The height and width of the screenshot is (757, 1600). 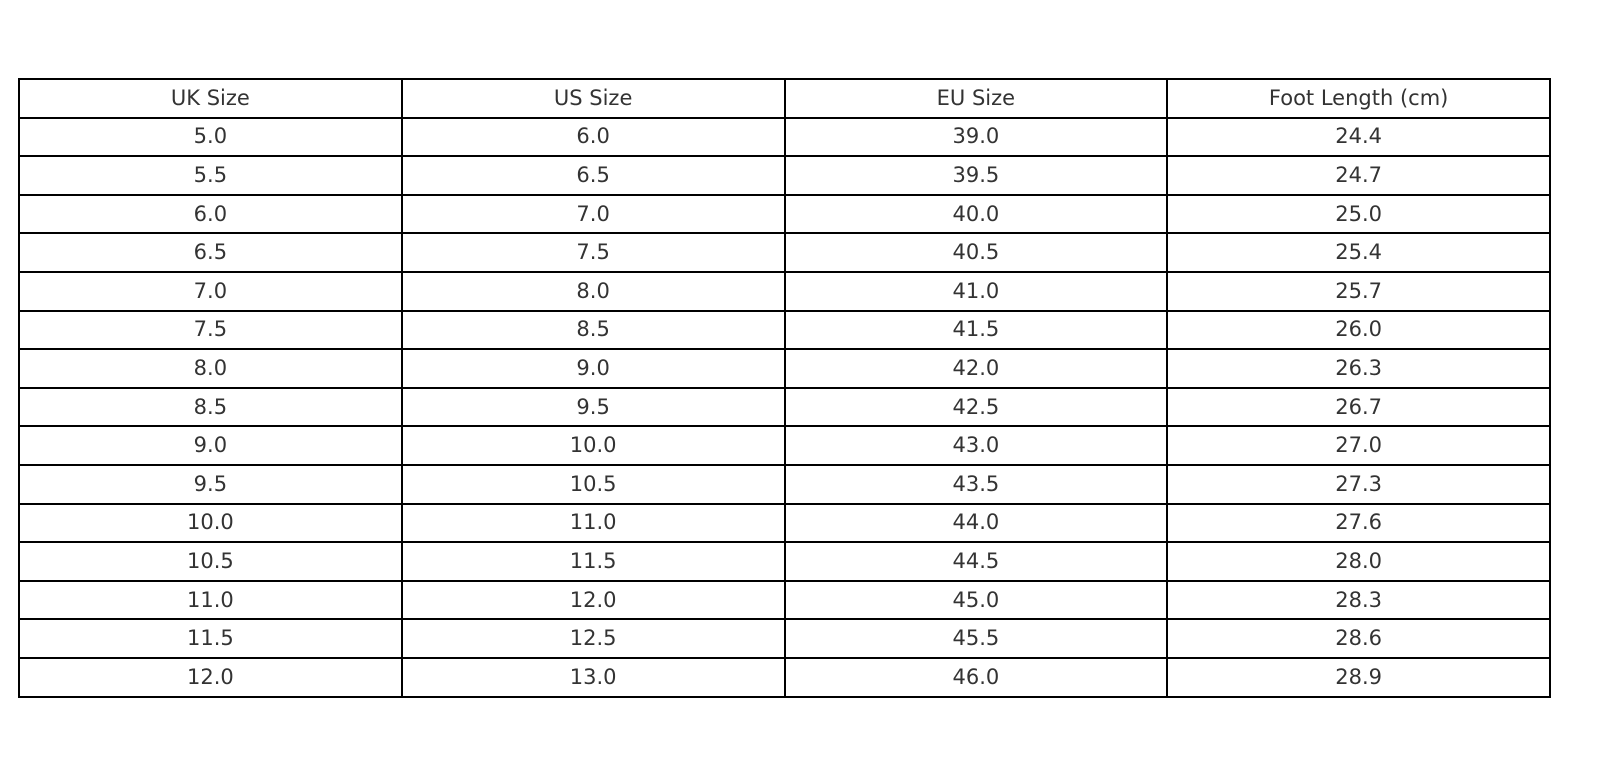 What do you see at coordinates (1358, 252) in the screenshot?
I see `table-cell: 25.4` at bounding box center [1358, 252].